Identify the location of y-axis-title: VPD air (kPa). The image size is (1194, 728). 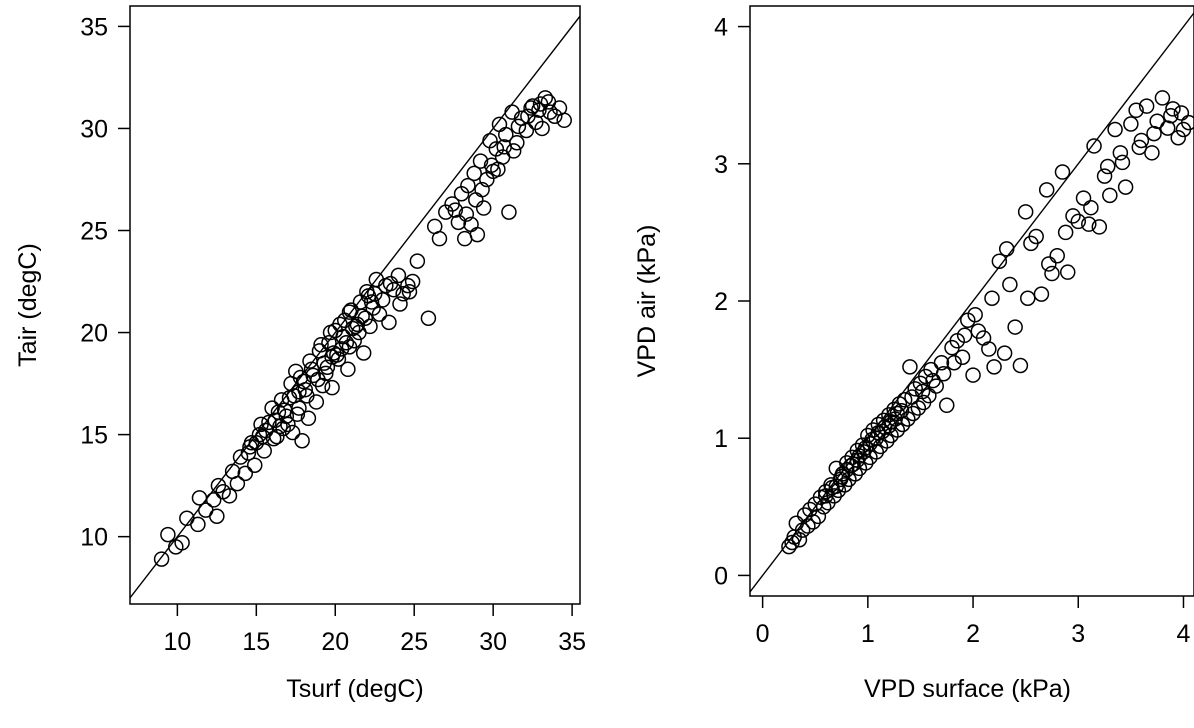
(647, 301).